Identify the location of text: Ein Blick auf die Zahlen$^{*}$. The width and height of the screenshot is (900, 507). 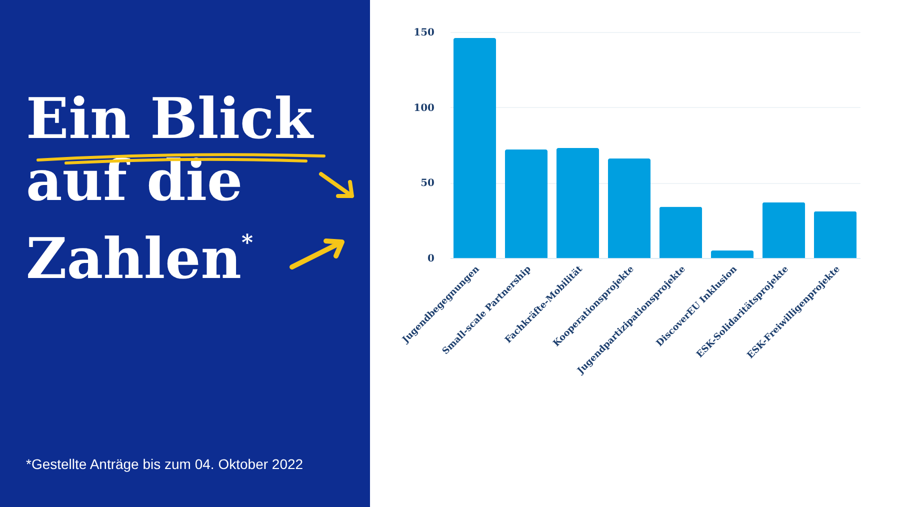
(170, 189).